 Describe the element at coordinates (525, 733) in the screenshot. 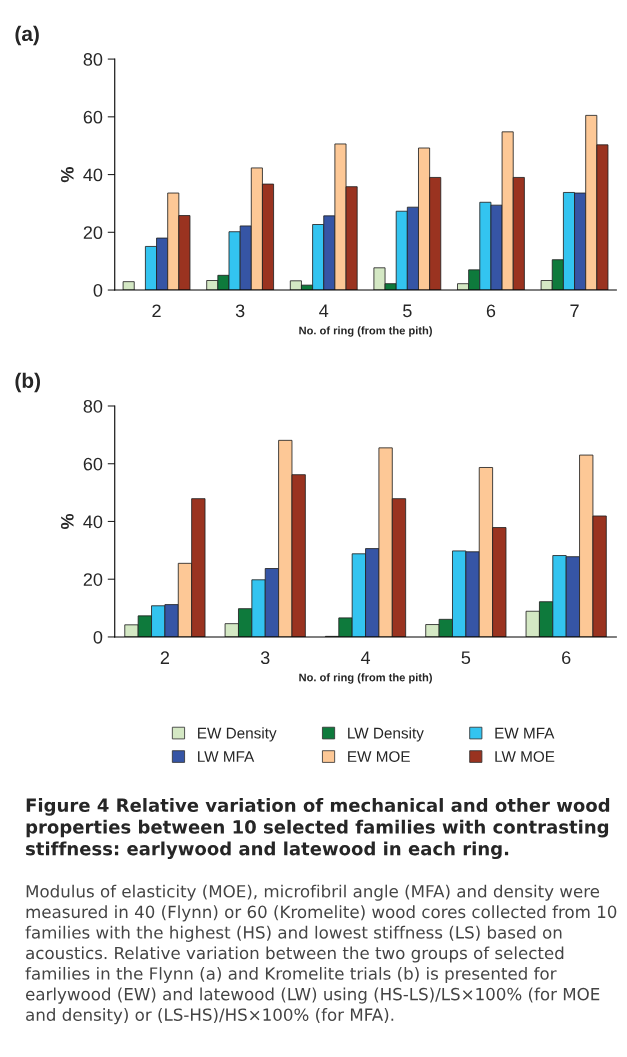

I see `legend-label: EW MFA` at that location.